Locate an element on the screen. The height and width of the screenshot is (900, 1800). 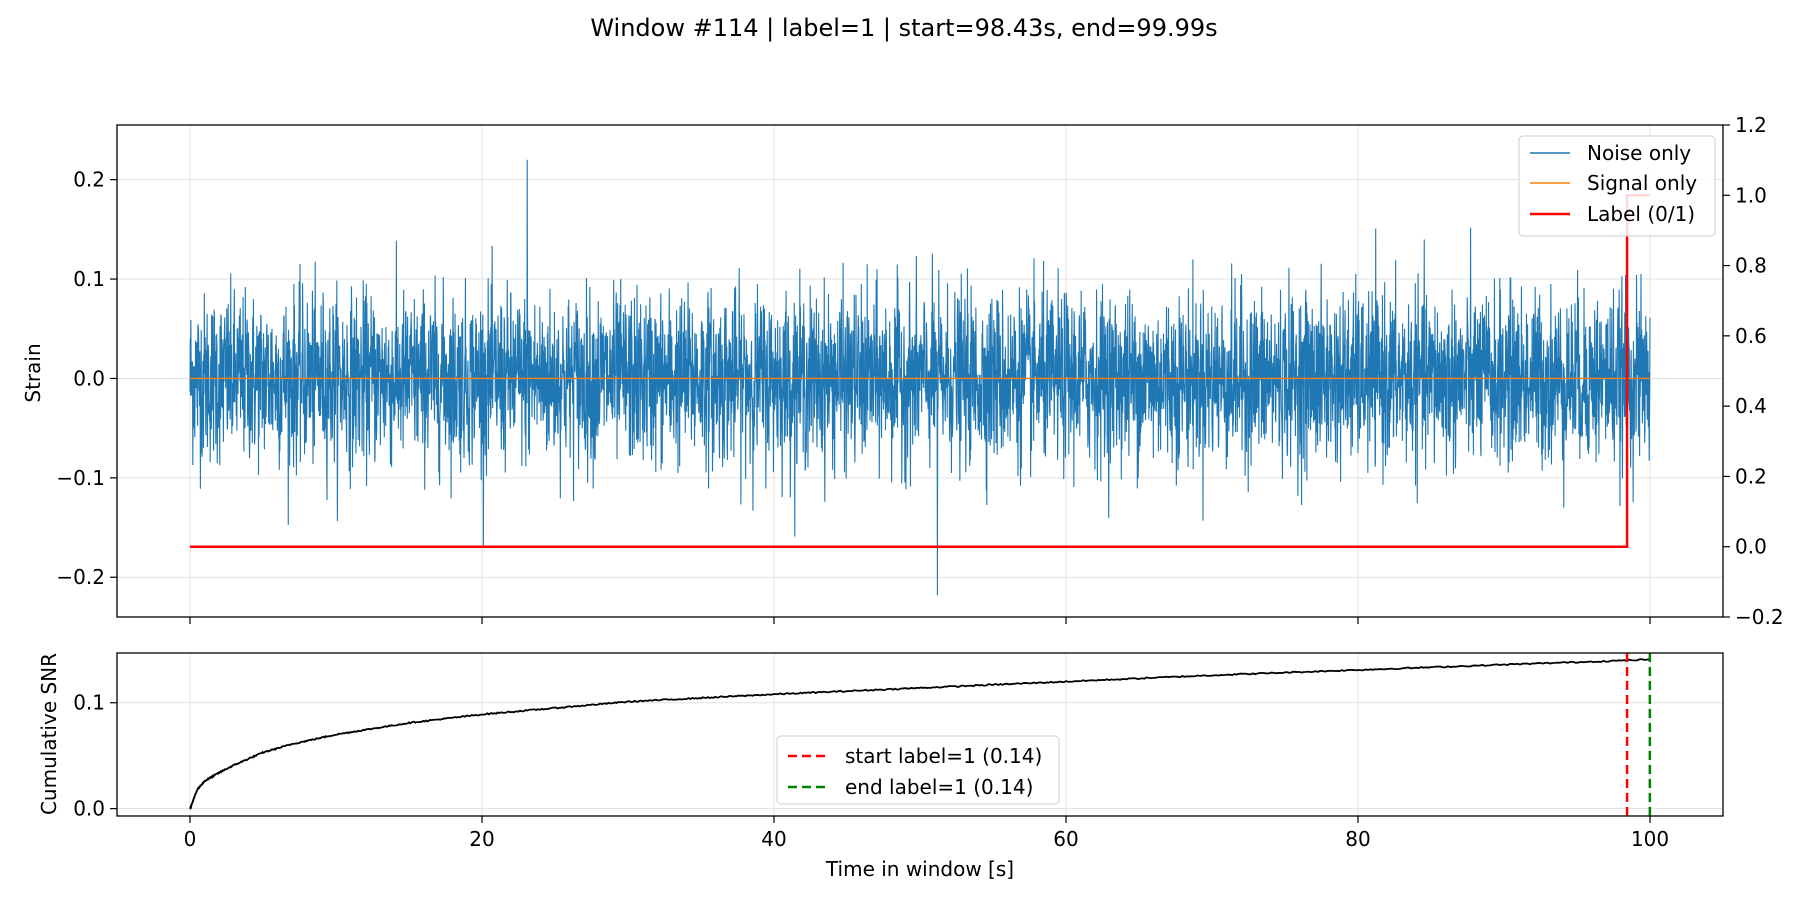
snr-axis-label: Cumulative SNR is located at coordinates (49, 734).